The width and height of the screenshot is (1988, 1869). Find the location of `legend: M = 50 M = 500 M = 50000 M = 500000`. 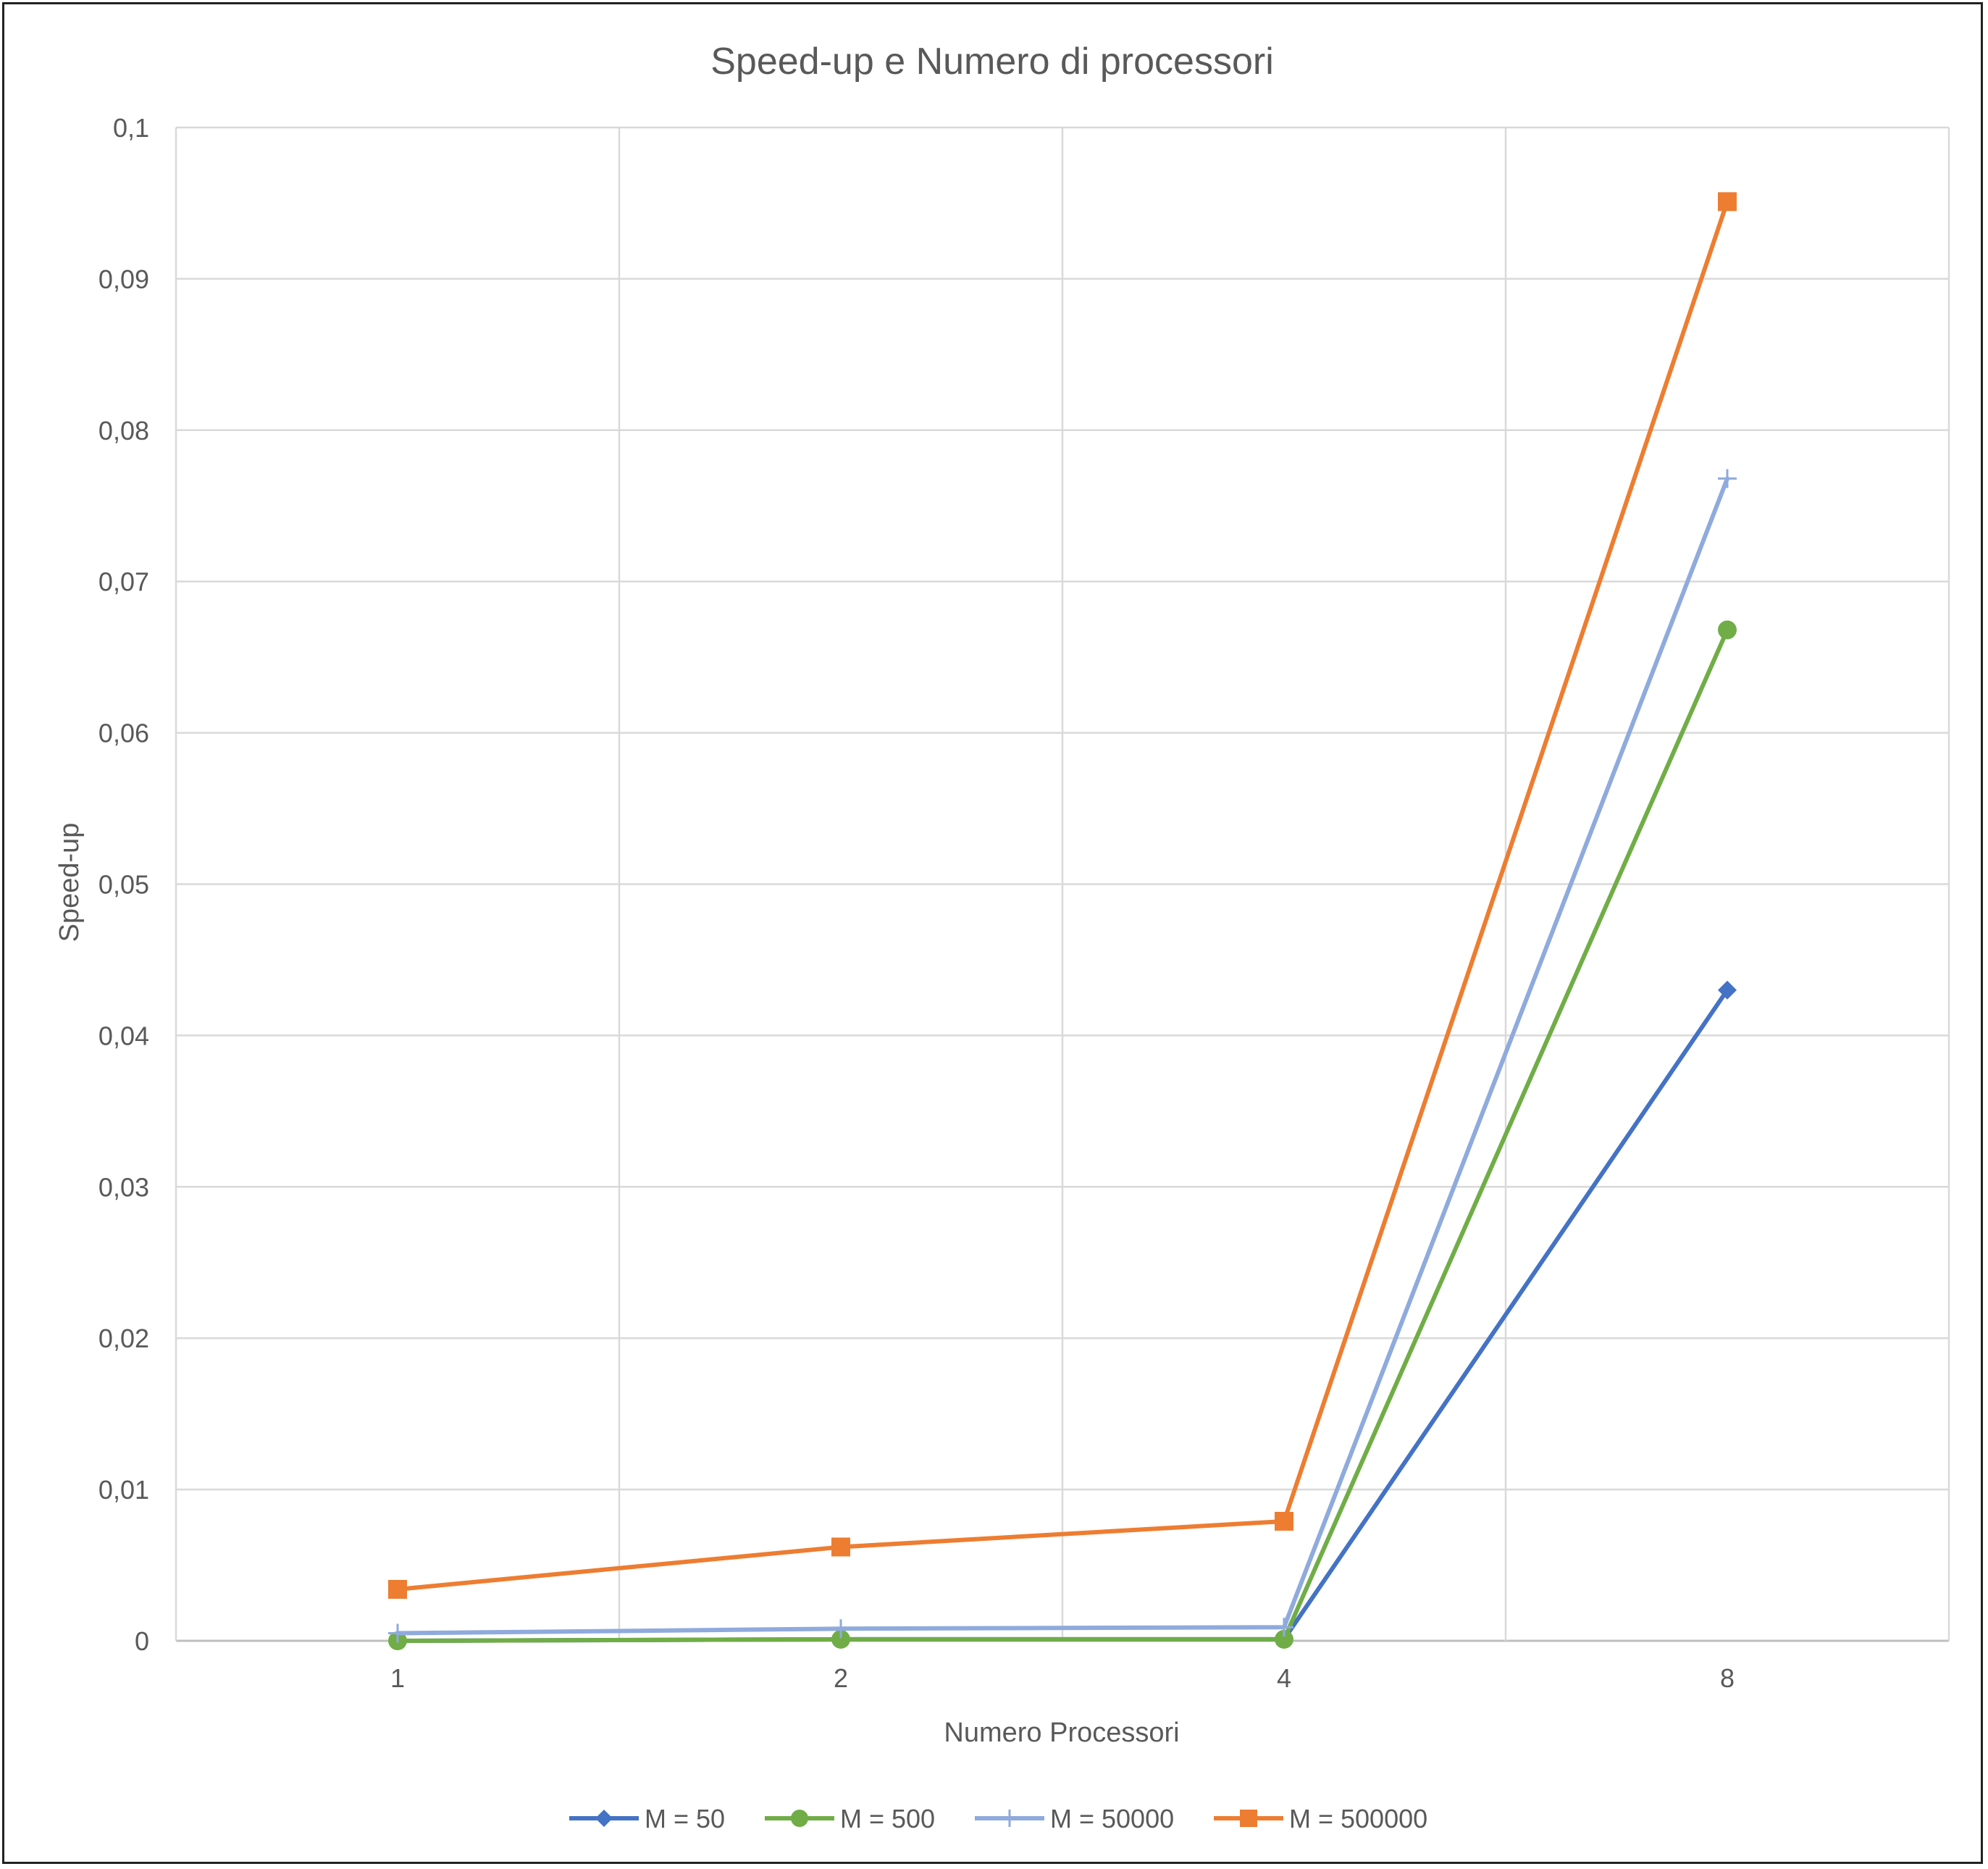

legend: M = 50 M = 500 M = 50000 M = 500000 is located at coordinates (998, 1819).